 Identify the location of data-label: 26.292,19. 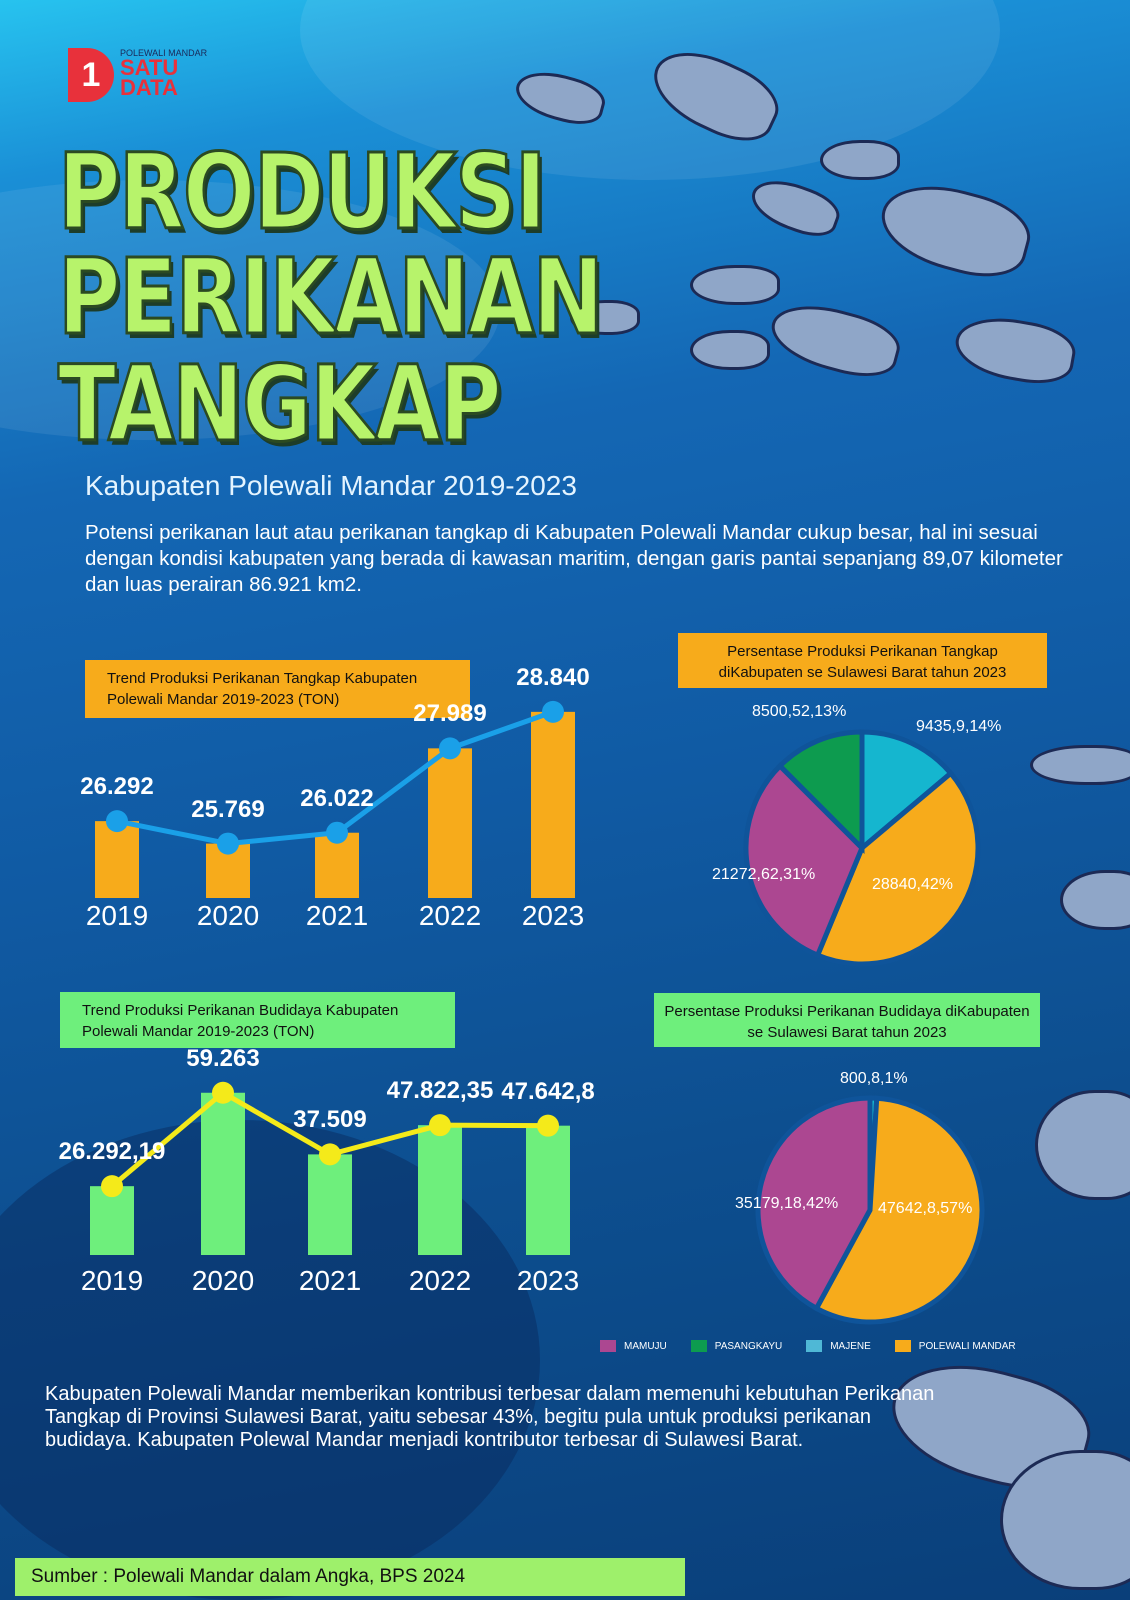
(112, 1152).